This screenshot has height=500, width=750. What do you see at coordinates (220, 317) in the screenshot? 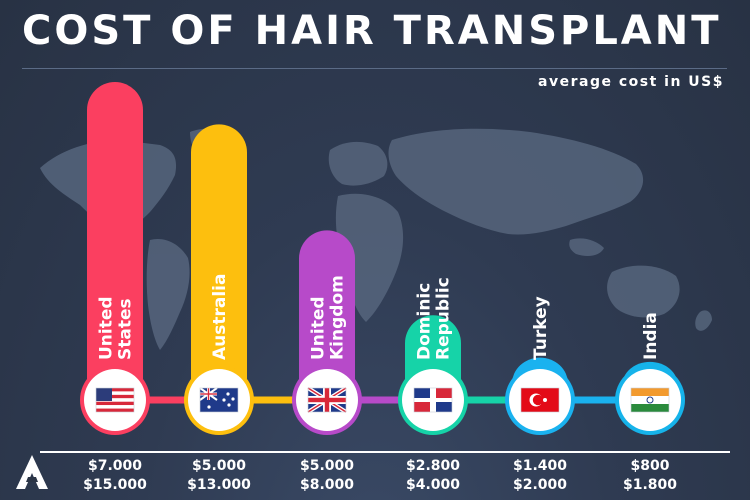
I see `bar-category-label: Australia` at bounding box center [220, 317].